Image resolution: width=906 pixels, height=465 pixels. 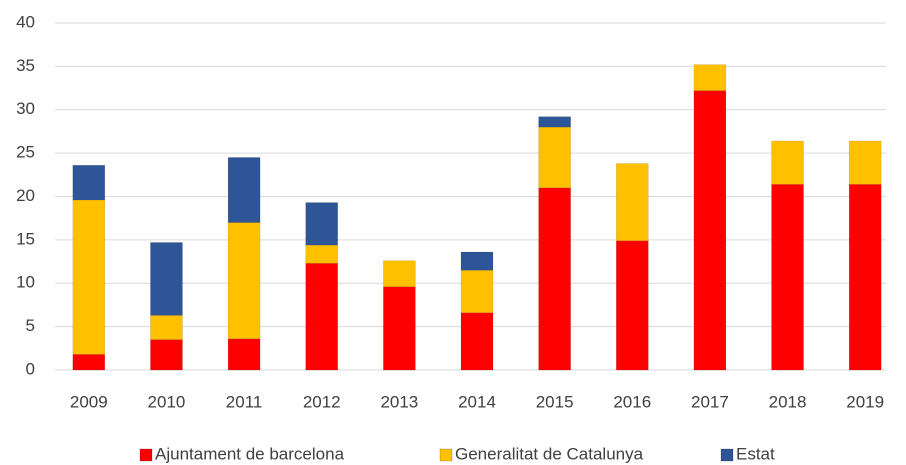 What do you see at coordinates (25, 108) in the screenshot?
I see `y-tick-label: 30` at bounding box center [25, 108].